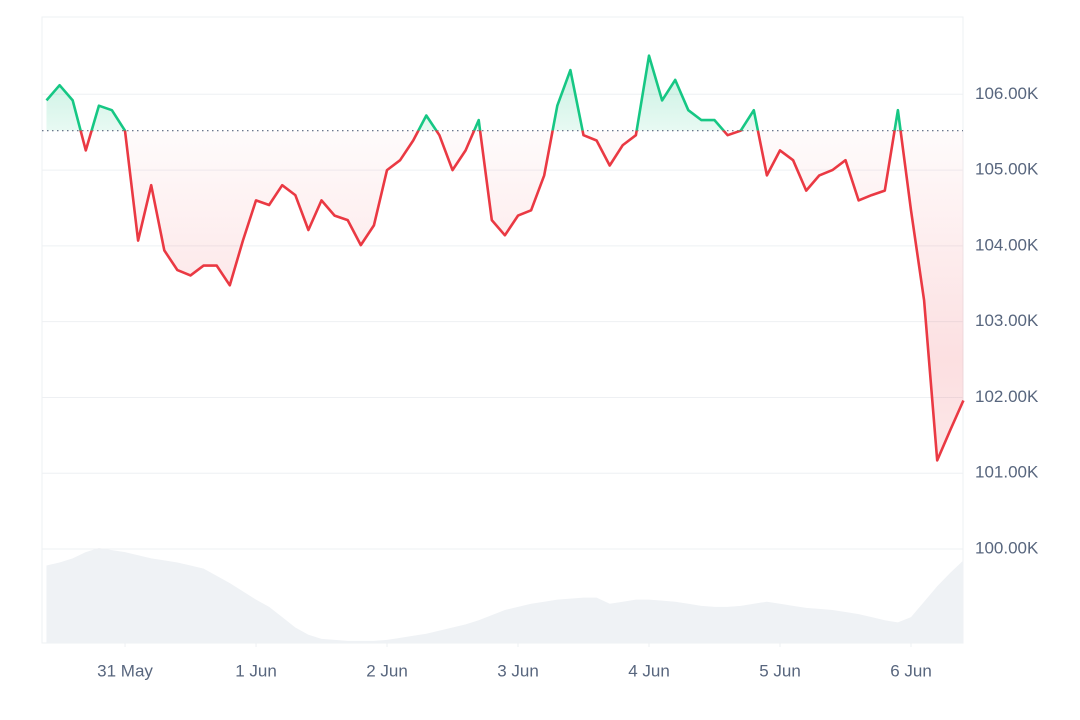 The image size is (1080, 720). What do you see at coordinates (649, 670) in the screenshot?
I see `x-tick-label: 4 Jun` at bounding box center [649, 670].